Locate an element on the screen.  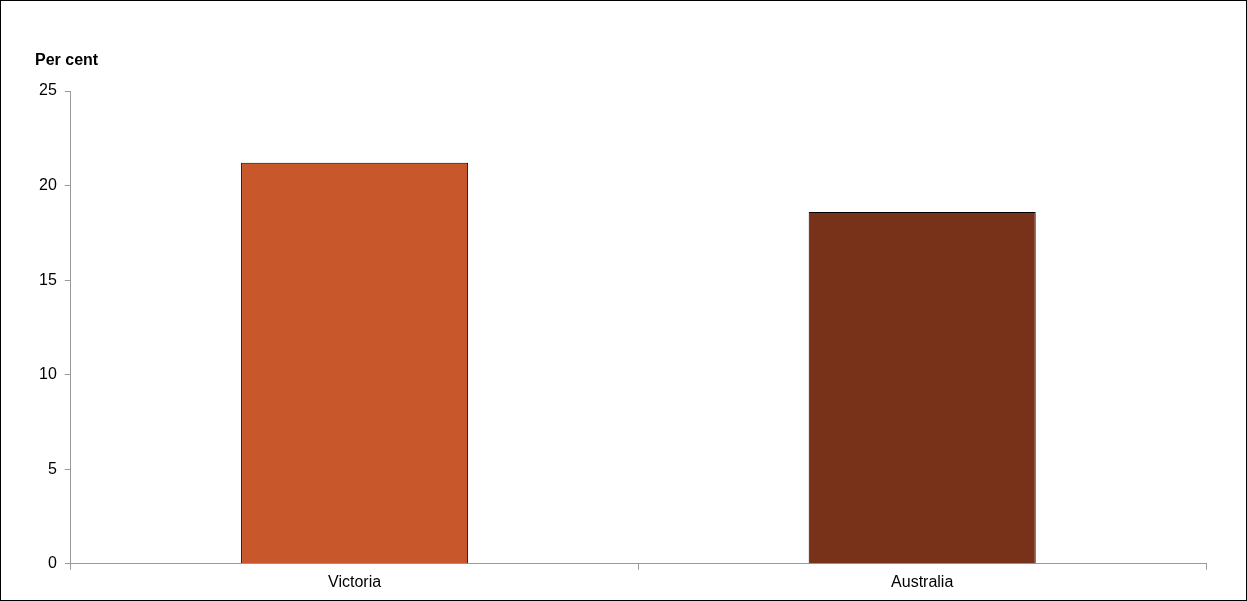
y-tick-label: 0 is located at coordinates (52, 563).